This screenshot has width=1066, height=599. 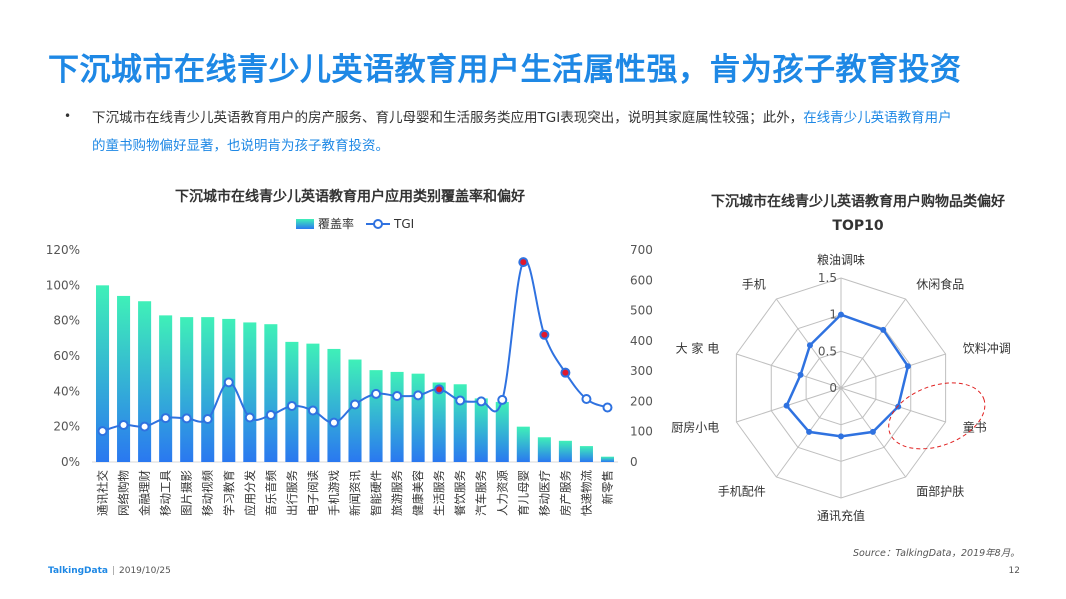 What do you see at coordinates (586, 493) in the screenshot?
I see `x-category-label: 快递物流` at bounding box center [586, 493].